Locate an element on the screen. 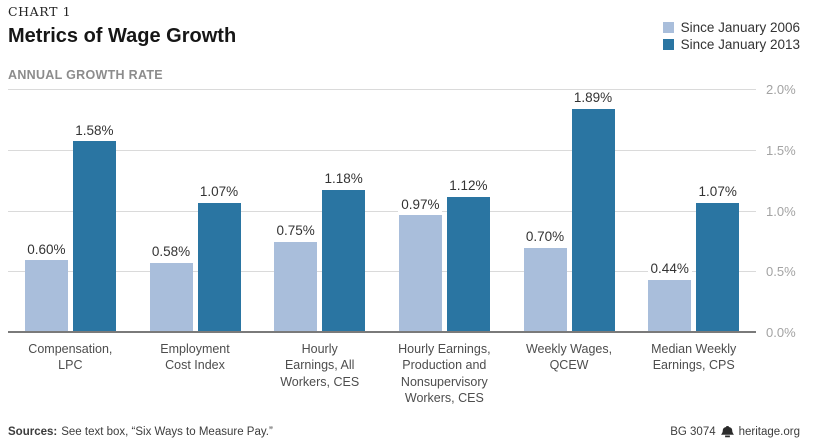 The height and width of the screenshot is (445, 825). bar-group: 0.44% 1.07% is located at coordinates (693, 211).